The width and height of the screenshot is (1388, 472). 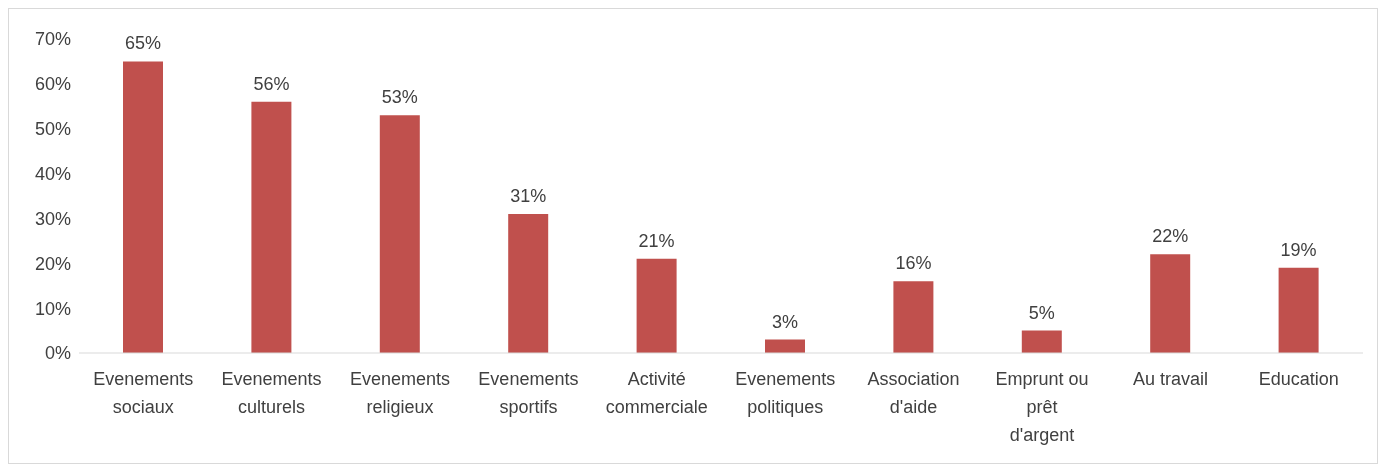 What do you see at coordinates (400, 393) in the screenshot?
I see `x-tick-label: Evenements religieux` at bounding box center [400, 393].